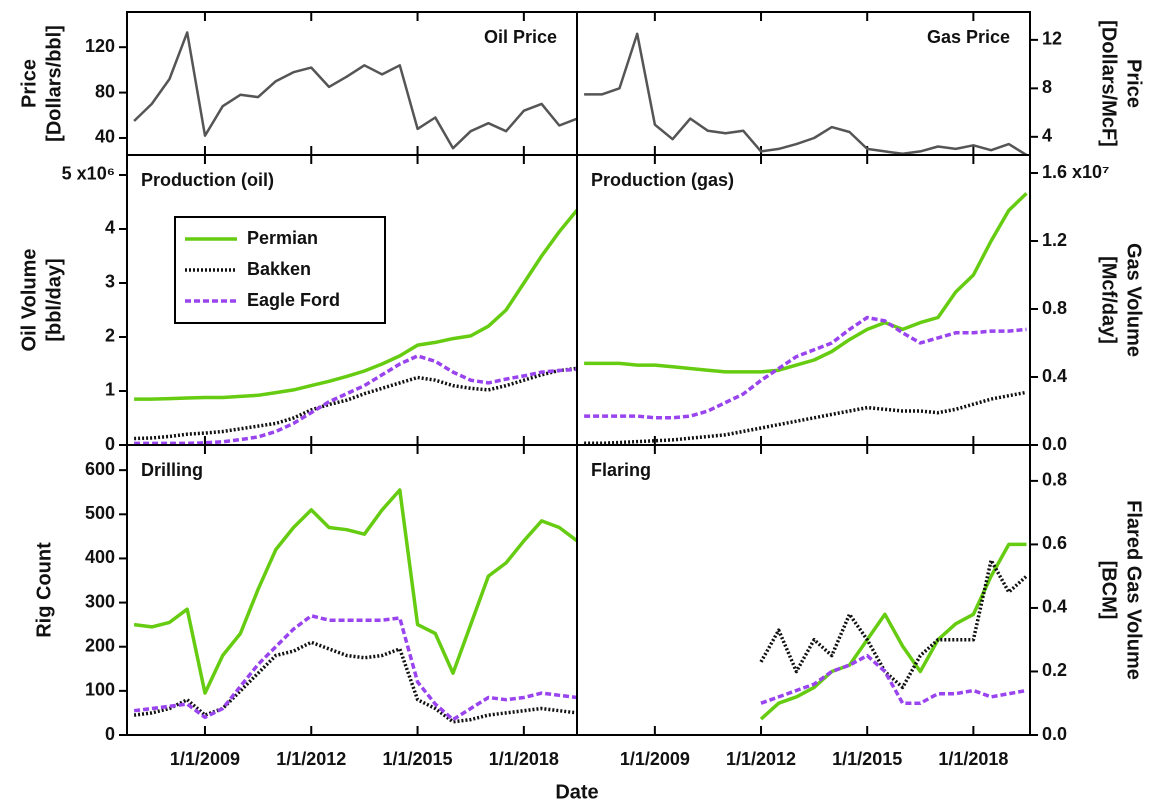 Image resolution: width=1149 pixels, height=807 pixels. Describe the element at coordinates (100, 601) in the screenshot. I see `y-tick-label: 300` at that location.